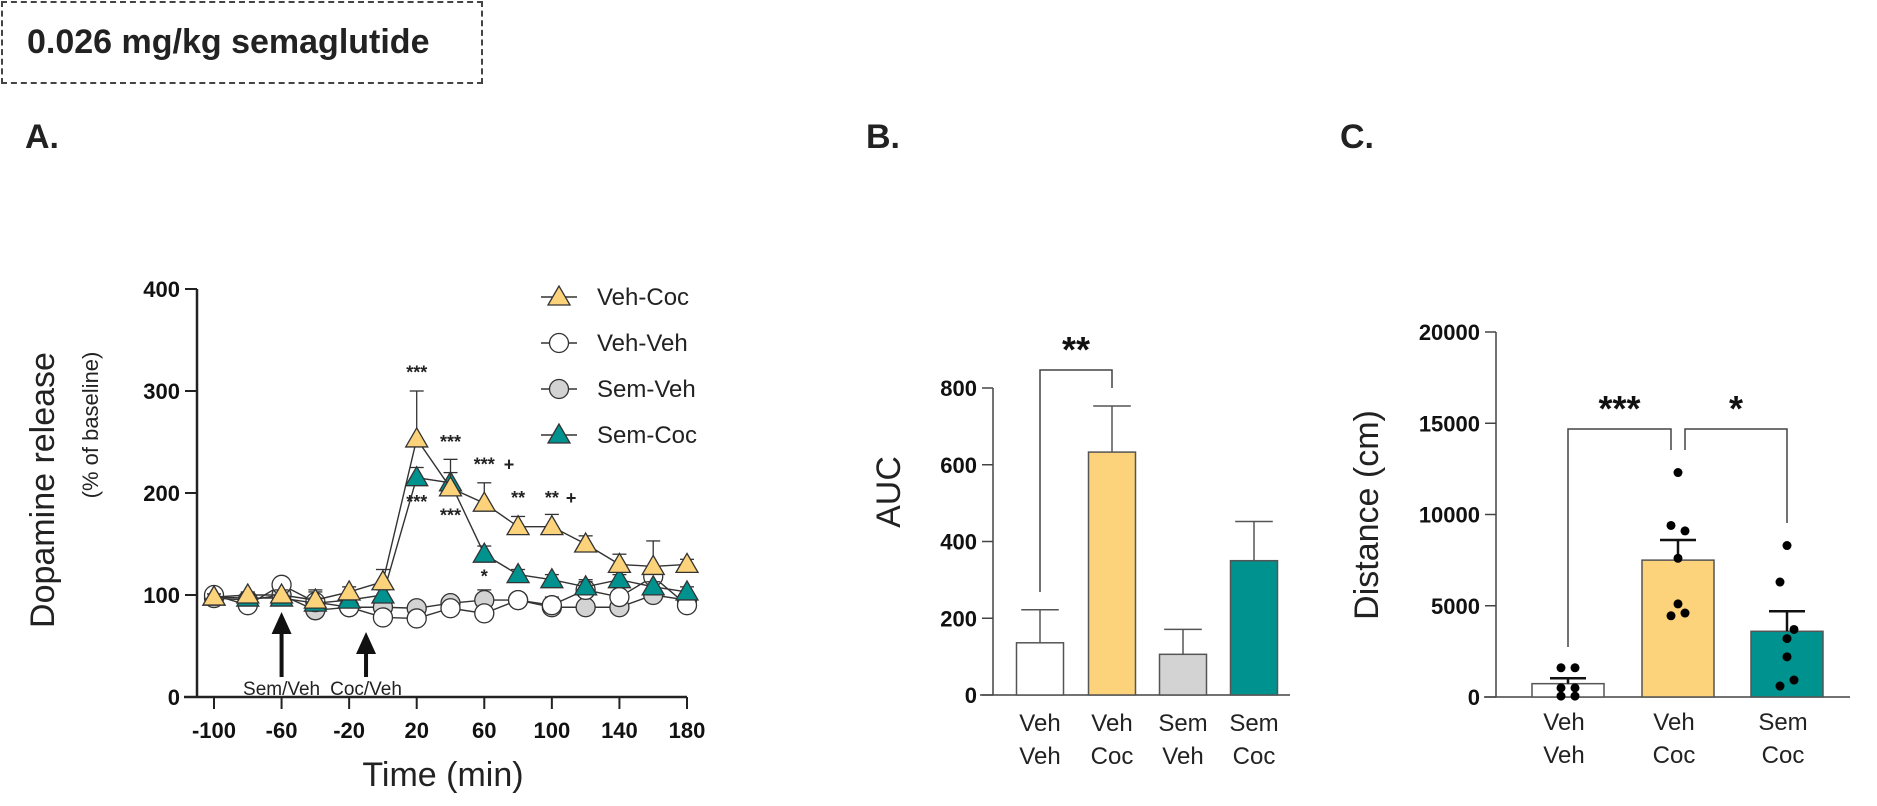 The height and width of the screenshot is (806, 1877). Describe the element at coordinates (647, 435) in the screenshot. I see `legend-label: Sem-Coc` at that location.